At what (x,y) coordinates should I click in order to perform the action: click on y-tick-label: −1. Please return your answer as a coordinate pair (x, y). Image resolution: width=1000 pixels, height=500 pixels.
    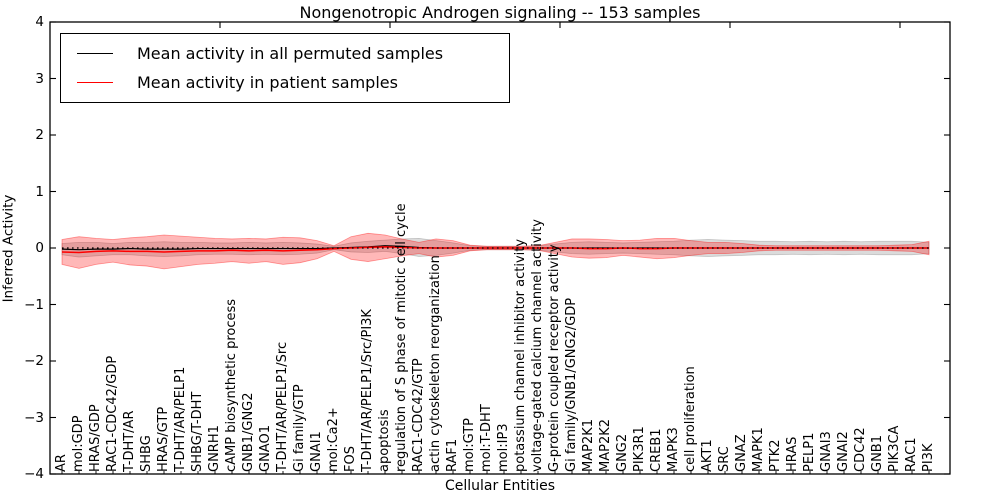
    Looking at the image, I should click on (34, 304).